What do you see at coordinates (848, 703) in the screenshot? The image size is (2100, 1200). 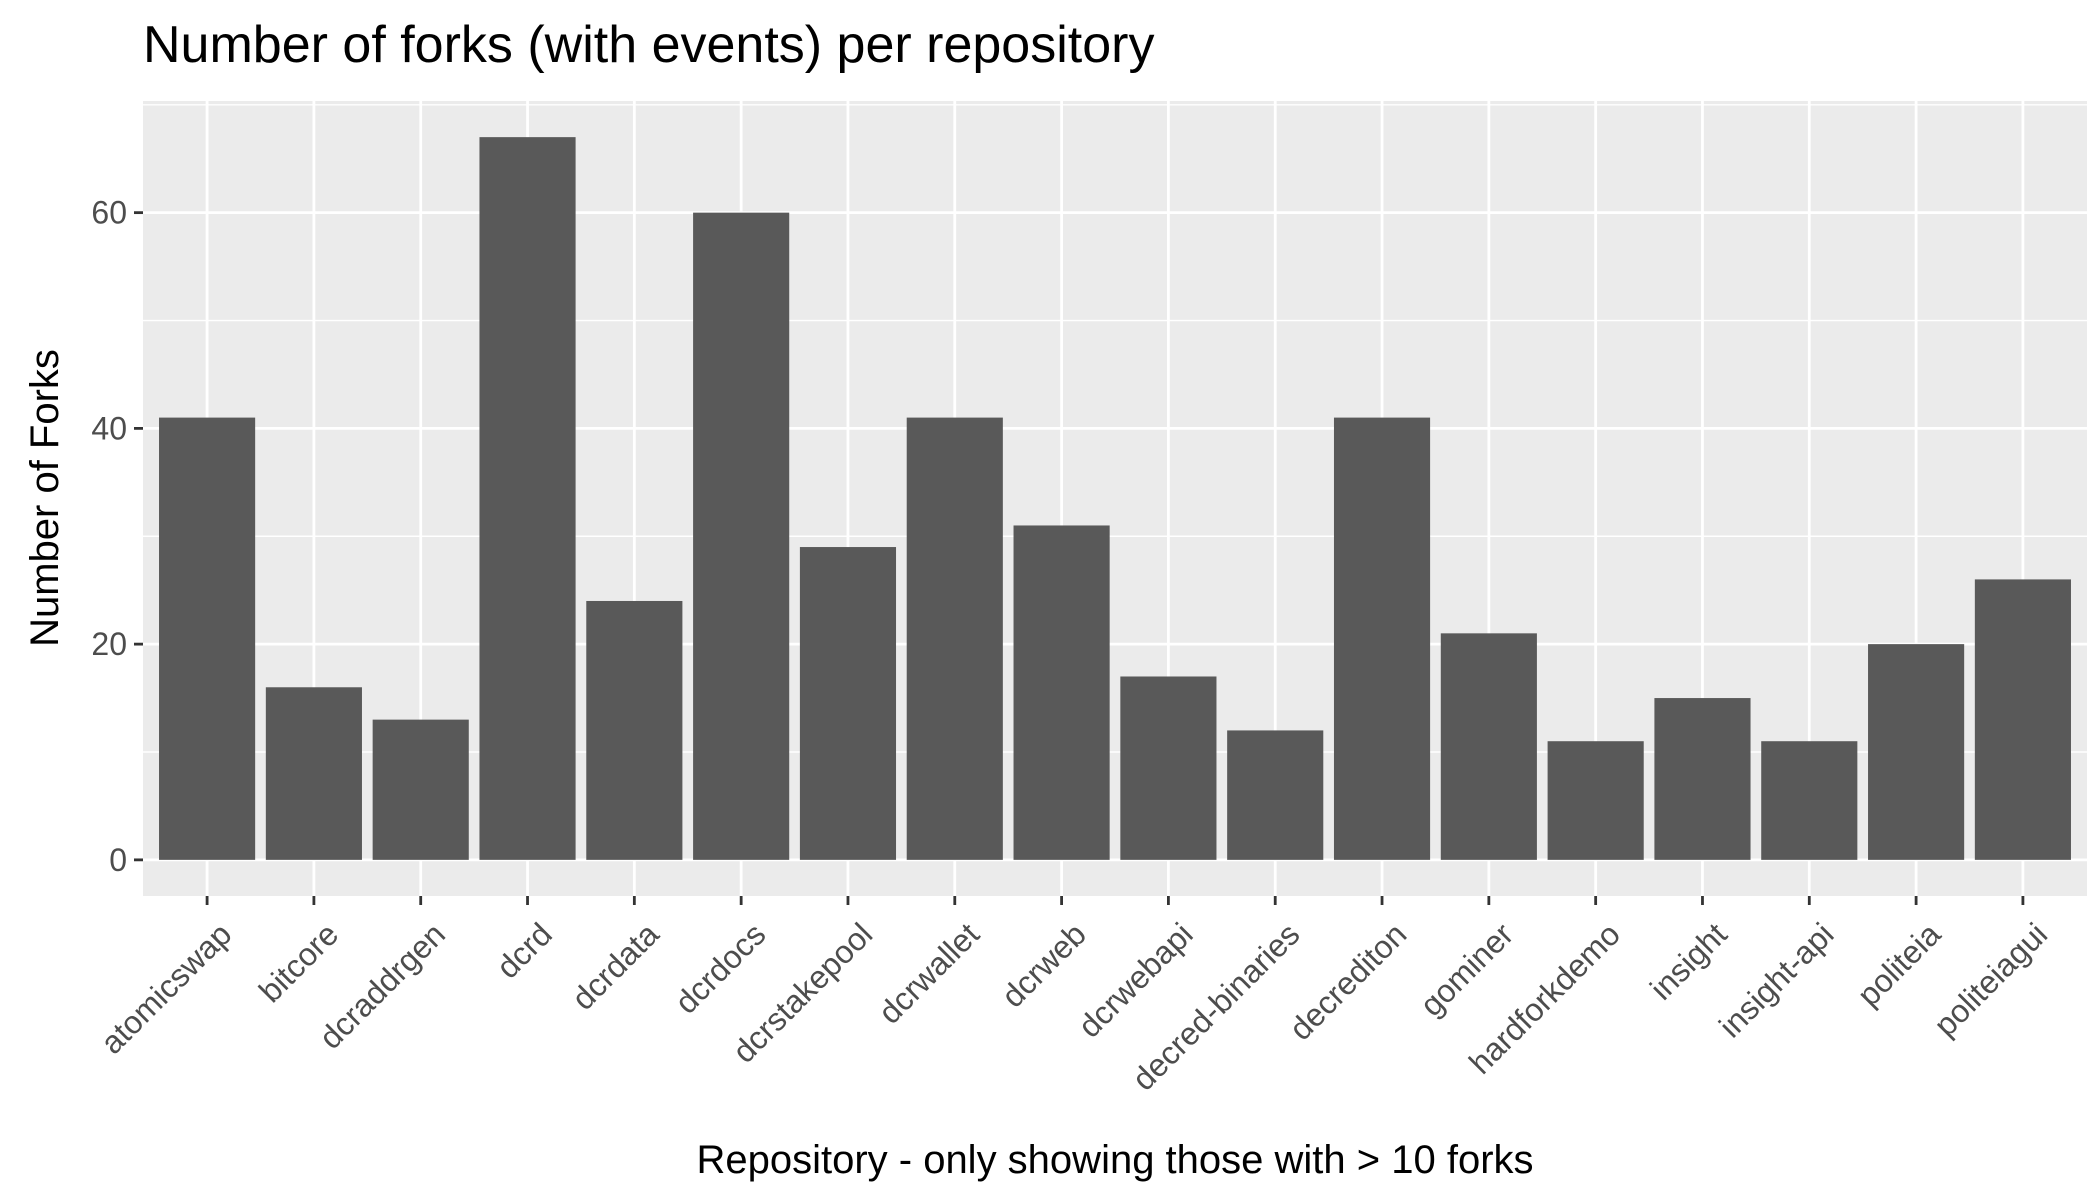 I see `bar-dcrstakepool` at bounding box center [848, 703].